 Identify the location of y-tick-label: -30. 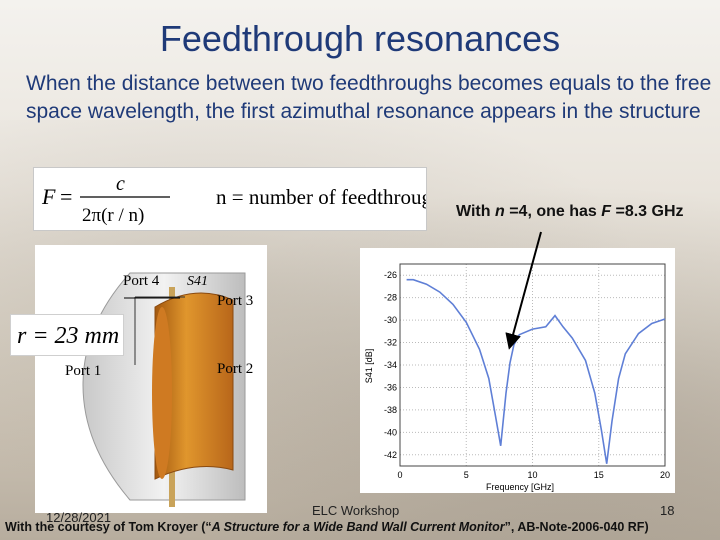
(390, 320).